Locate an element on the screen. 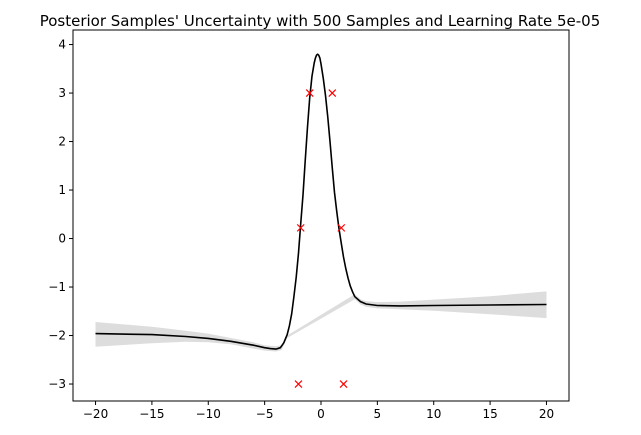 Image resolution: width=641 pixels, height=435 pixels. y-tick-label: −1 is located at coordinates (57, 287).